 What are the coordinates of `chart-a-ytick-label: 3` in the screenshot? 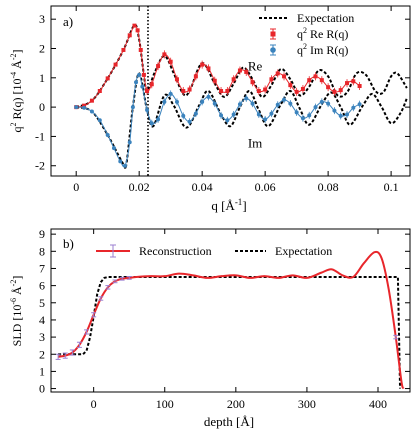 It's located at (42, 19).